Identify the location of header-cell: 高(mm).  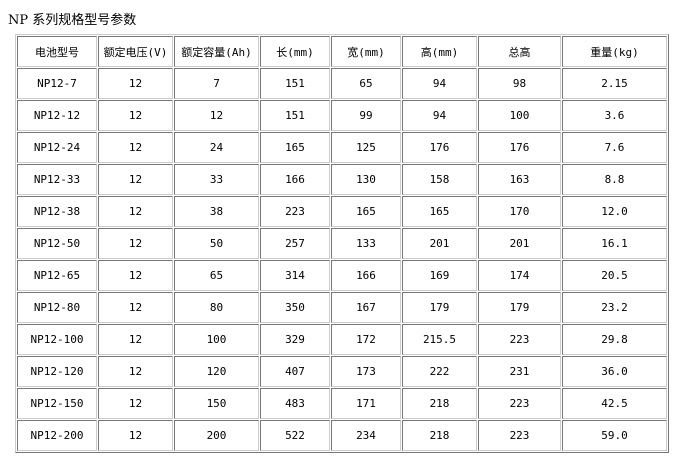
(439, 51).